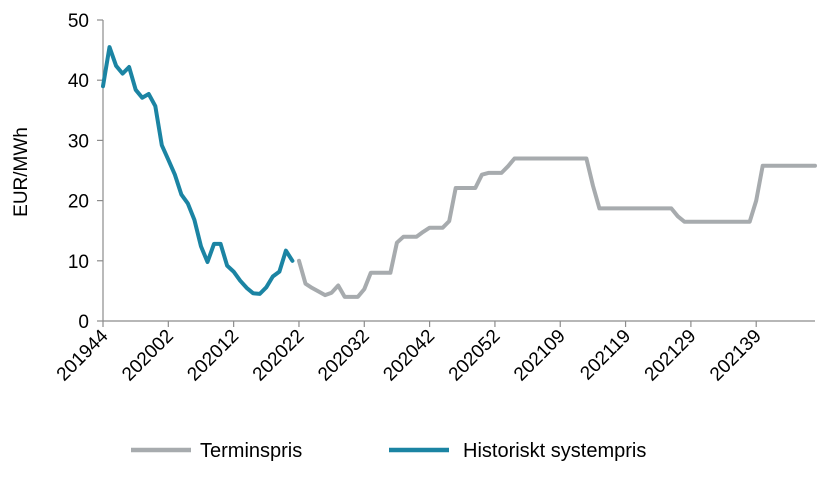  What do you see at coordinates (86, 172) in the screenshot?
I see `y-axis: 0 10 20 30 40 50` at bounding box center [86, 172].